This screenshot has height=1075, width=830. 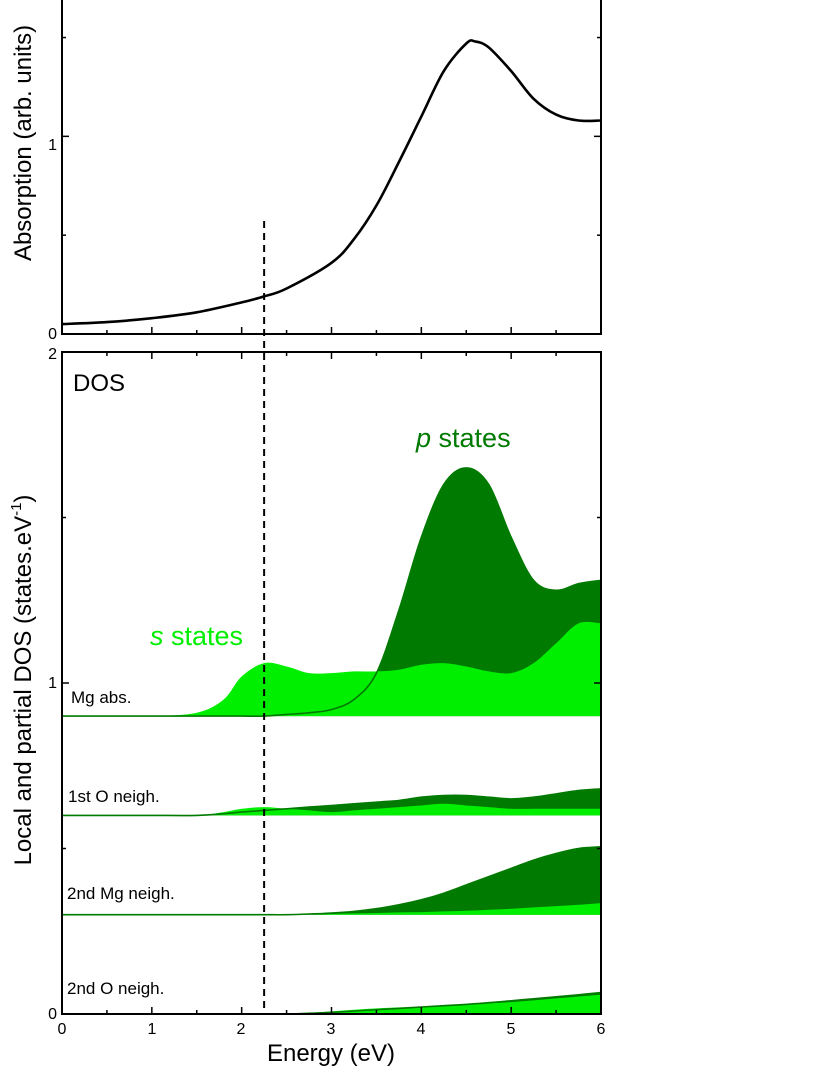 I want to click on dos-y-tick-label: 1, so click(x=52, y=683).